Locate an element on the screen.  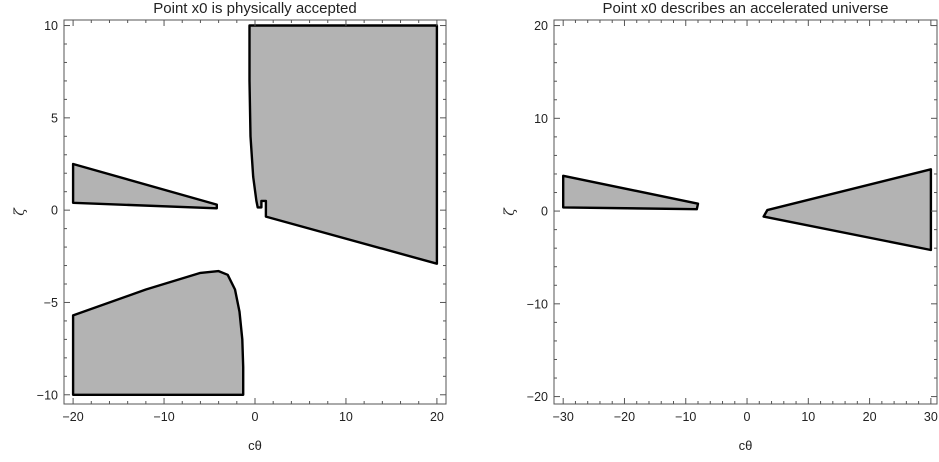
y-tick-label: 5 is located at coordinates (54, 118).